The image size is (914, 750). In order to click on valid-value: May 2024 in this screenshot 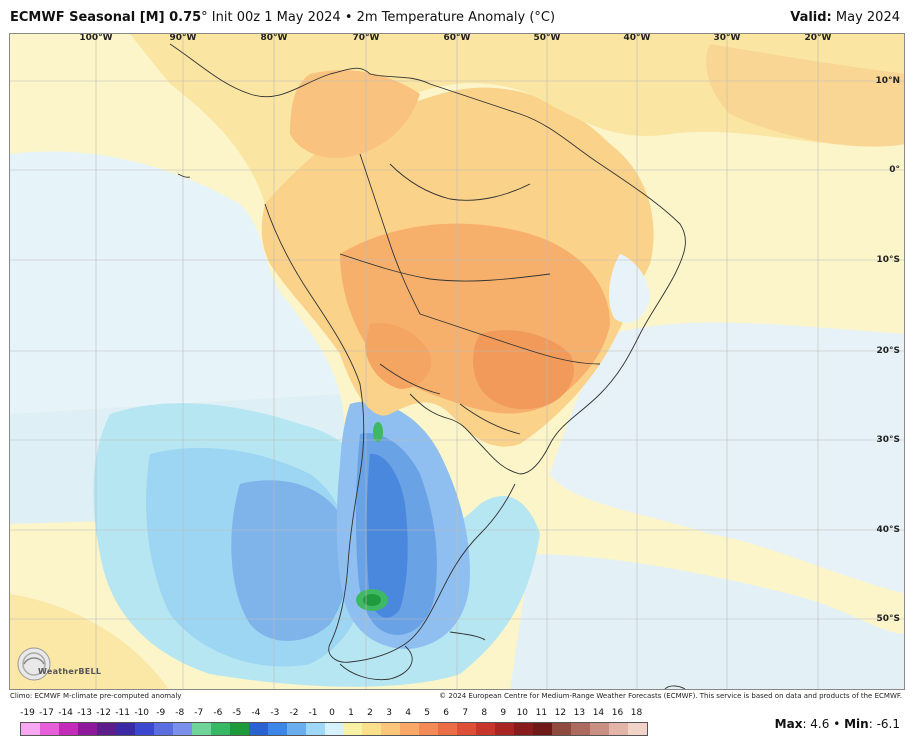, I will do `click(867, 17)`.